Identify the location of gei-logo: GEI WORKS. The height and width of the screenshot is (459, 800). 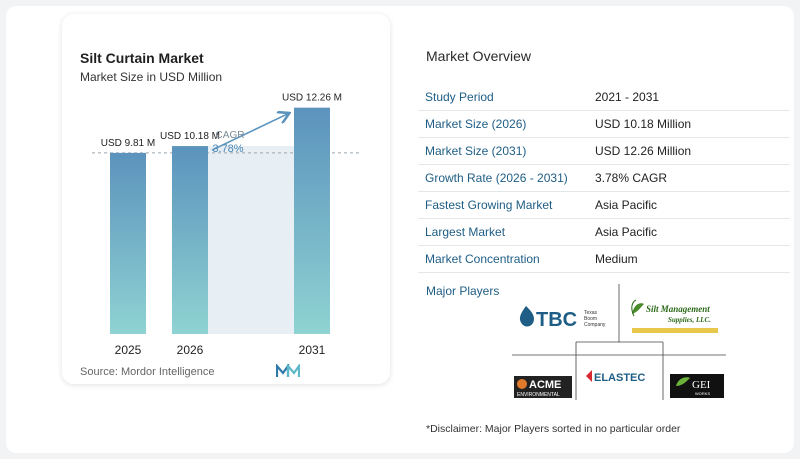
(697, 386).